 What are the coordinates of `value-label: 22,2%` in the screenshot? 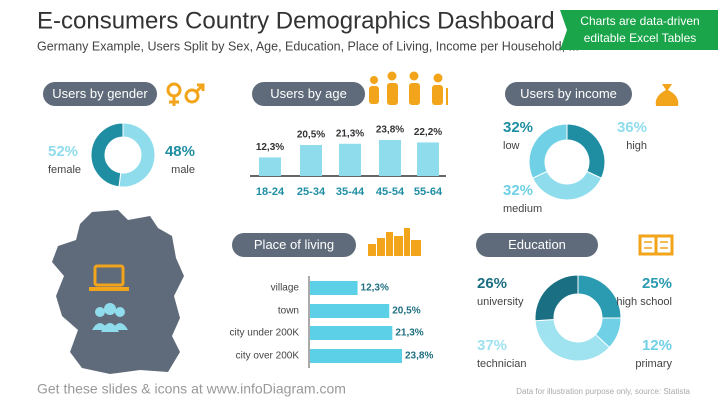 It's located at (428, 132).